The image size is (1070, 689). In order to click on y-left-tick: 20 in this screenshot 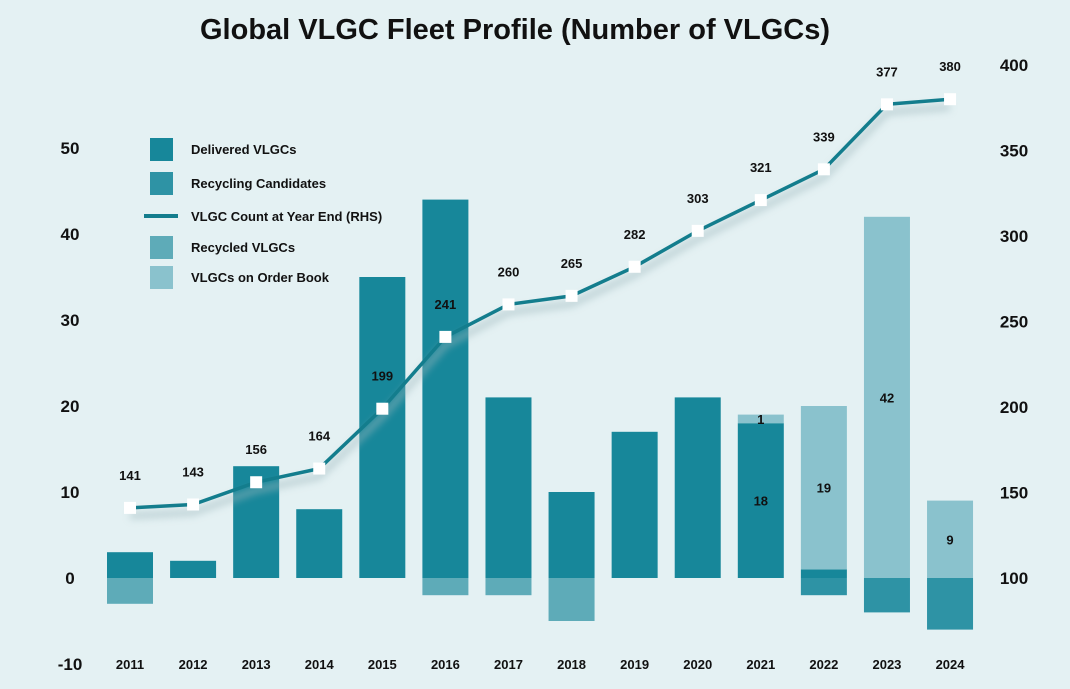, I will do `click(70, 406)`.